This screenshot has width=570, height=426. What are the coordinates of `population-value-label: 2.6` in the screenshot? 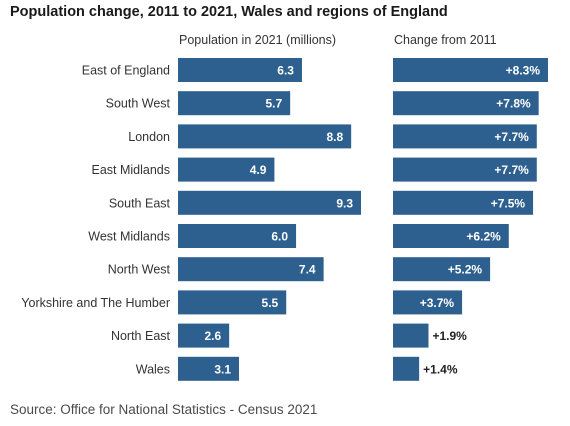 It's located at (212, 336).